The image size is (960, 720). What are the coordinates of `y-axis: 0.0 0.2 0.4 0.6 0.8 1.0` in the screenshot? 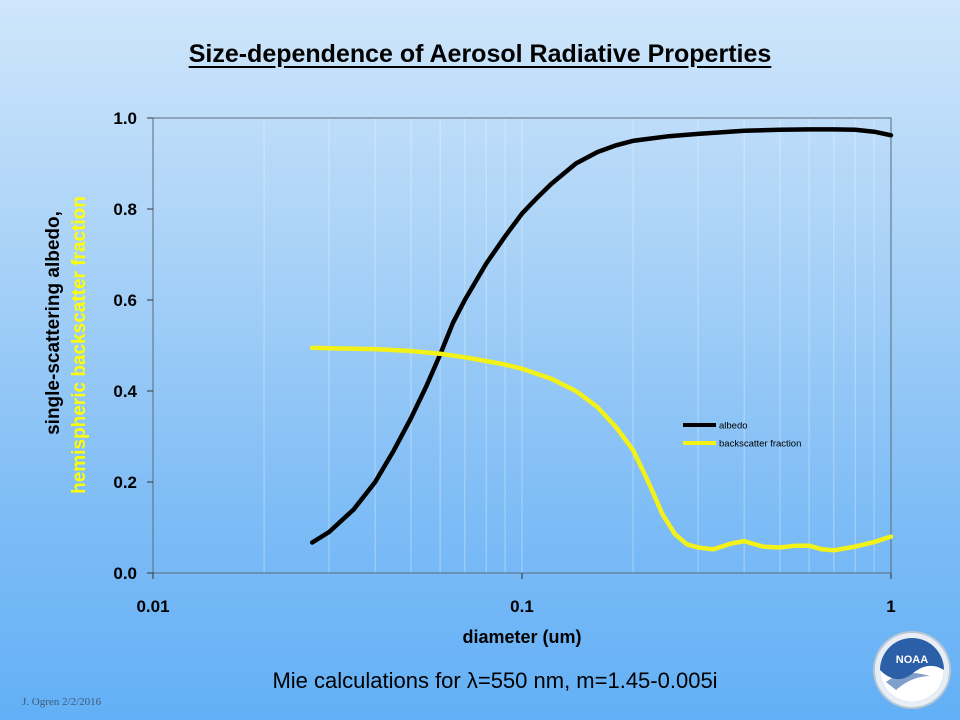 It's located at (133, 346).